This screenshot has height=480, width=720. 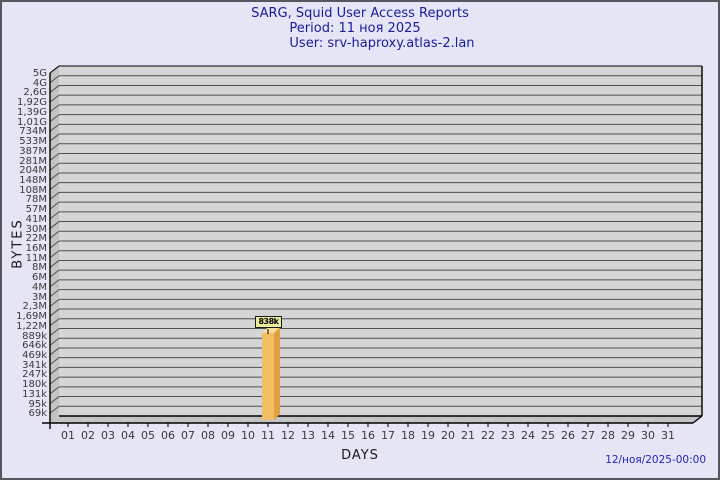 I want to click on bar-top-face, so click(x=271, y=330).